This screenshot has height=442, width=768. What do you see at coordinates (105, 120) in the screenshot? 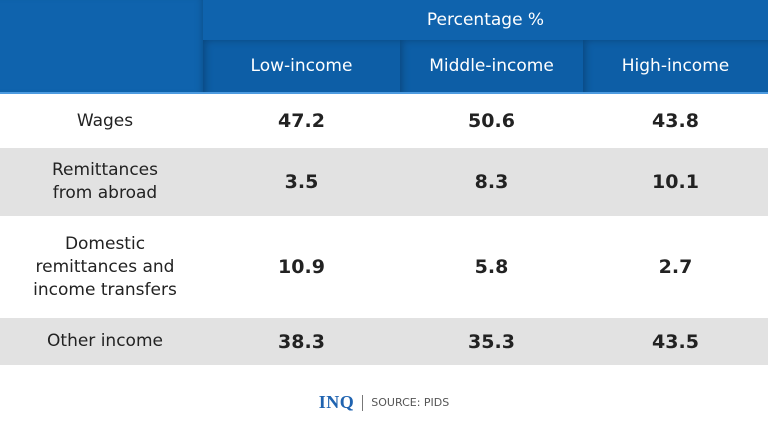
I see `row-label: Wages` at bounding box center [105, 120].